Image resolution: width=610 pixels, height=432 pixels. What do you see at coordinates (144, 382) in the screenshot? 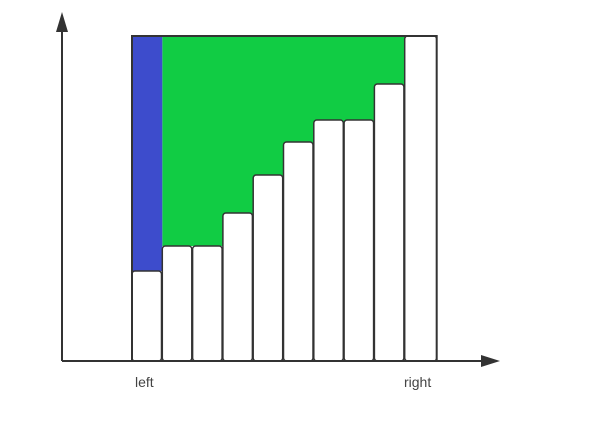
I see `left-pointer-label: left` at bounding box center [144, 382].